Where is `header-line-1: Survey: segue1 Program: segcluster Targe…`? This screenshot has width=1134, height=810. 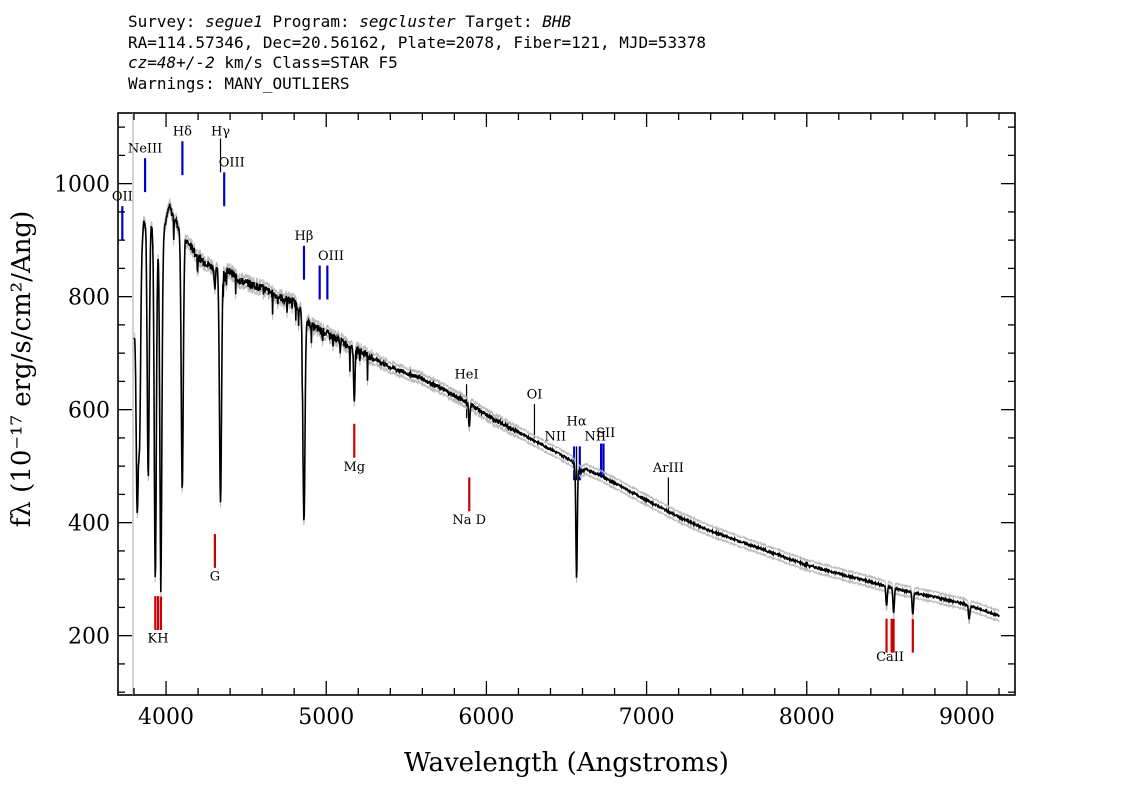 header-line-1: Survey: segue1 Program: segcluster Targe… is located at coordinates (417, 22).